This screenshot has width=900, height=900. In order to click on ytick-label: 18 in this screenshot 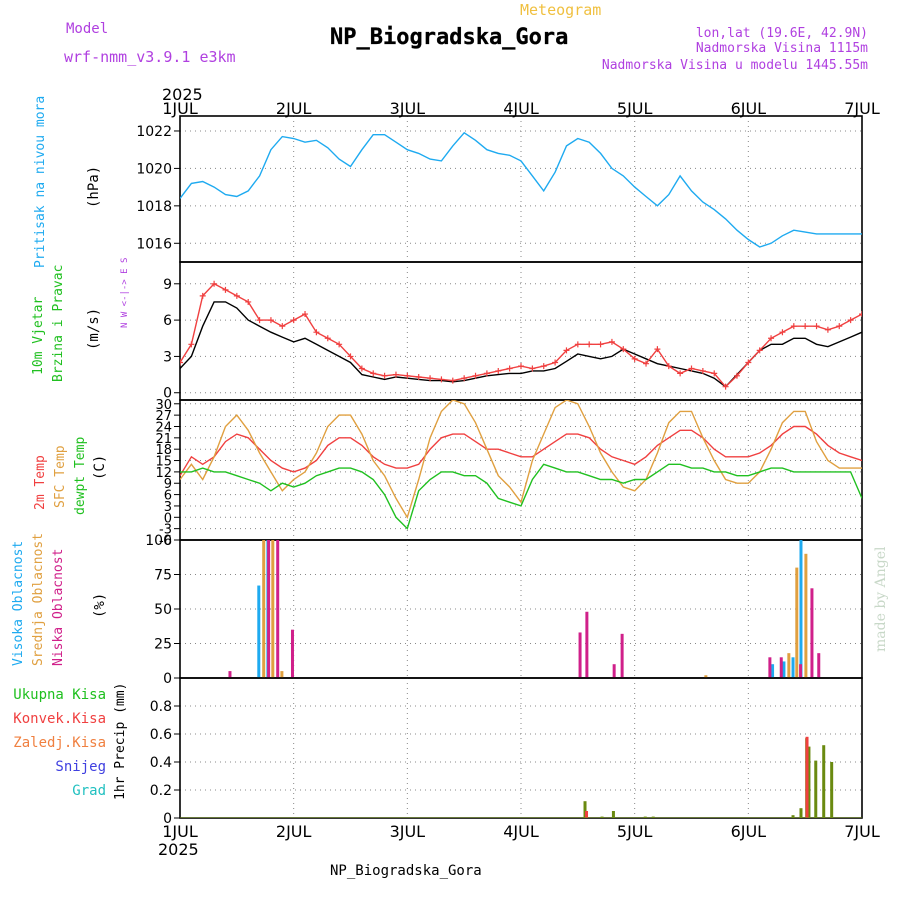, I will do `click(163, 450)`.